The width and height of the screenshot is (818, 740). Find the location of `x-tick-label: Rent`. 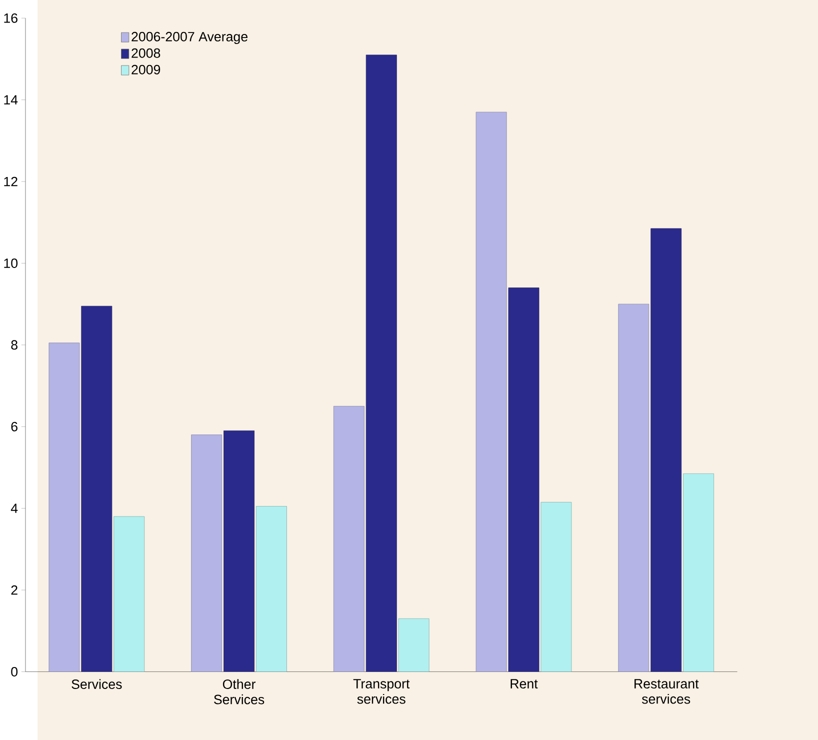

x-tick-label: Rent is located at coordinates (524, 683).